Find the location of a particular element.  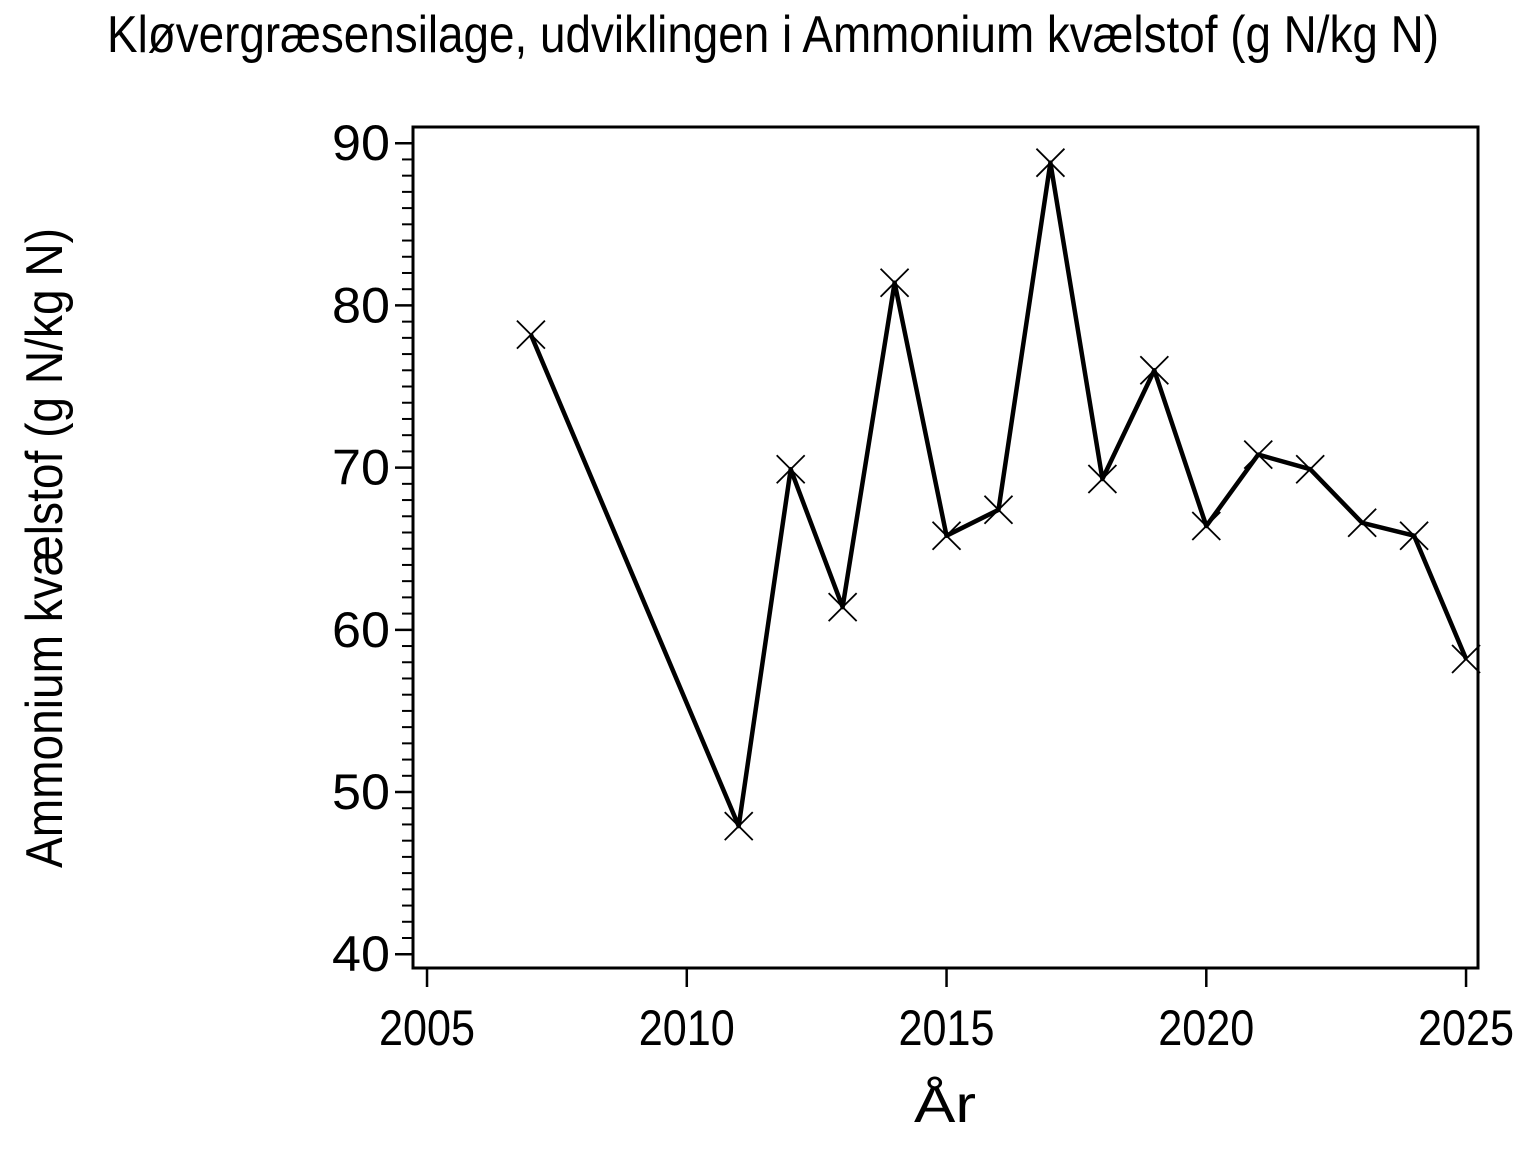

y-tick-label: 70 is located at coordinates (361, 468).